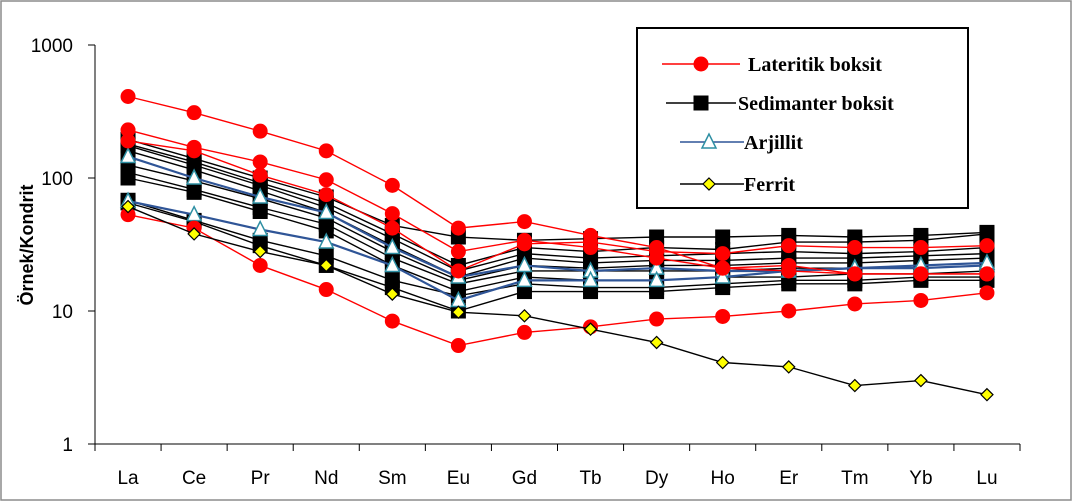 The image size is (1072, 501). Describe the element at coordinates (27, 244) in the screenshot. I see `y-axis-label: Örnek/Kondrit` at that location.